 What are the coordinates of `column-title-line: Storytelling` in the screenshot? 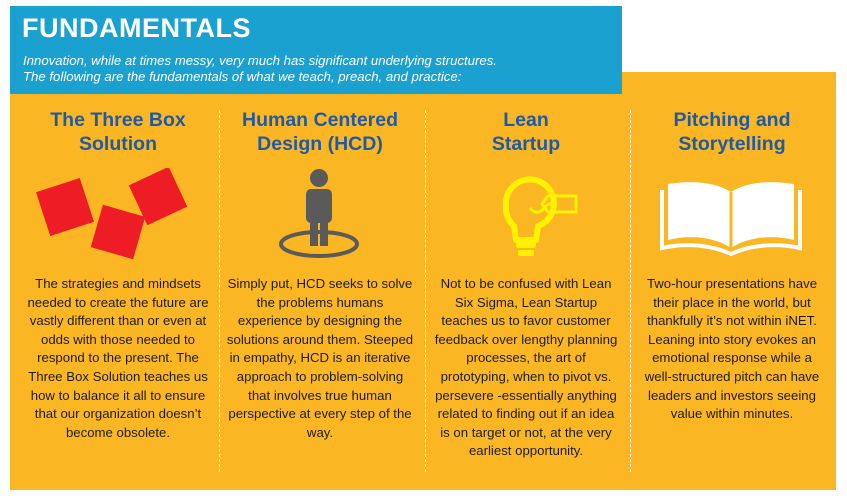 It's located at (732, 144).